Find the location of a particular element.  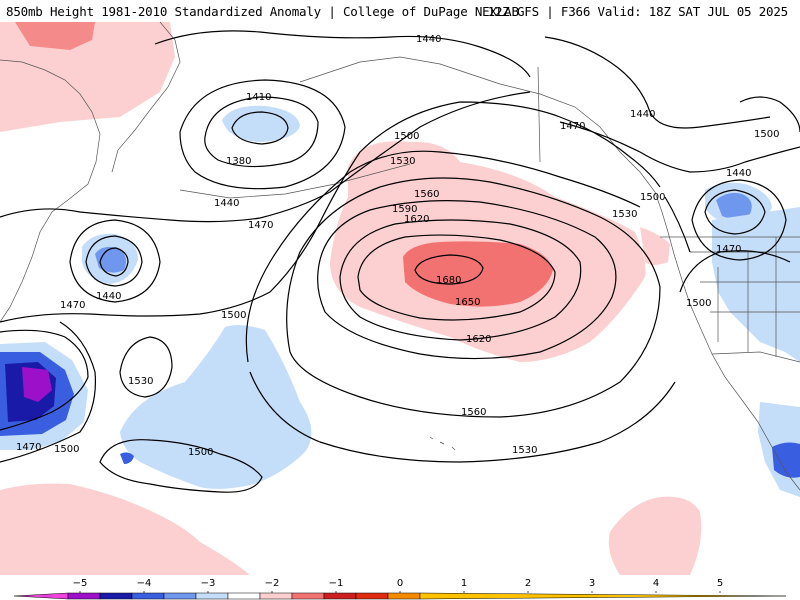

legend-tick-label: 3 is located at coordinates (592, 583).